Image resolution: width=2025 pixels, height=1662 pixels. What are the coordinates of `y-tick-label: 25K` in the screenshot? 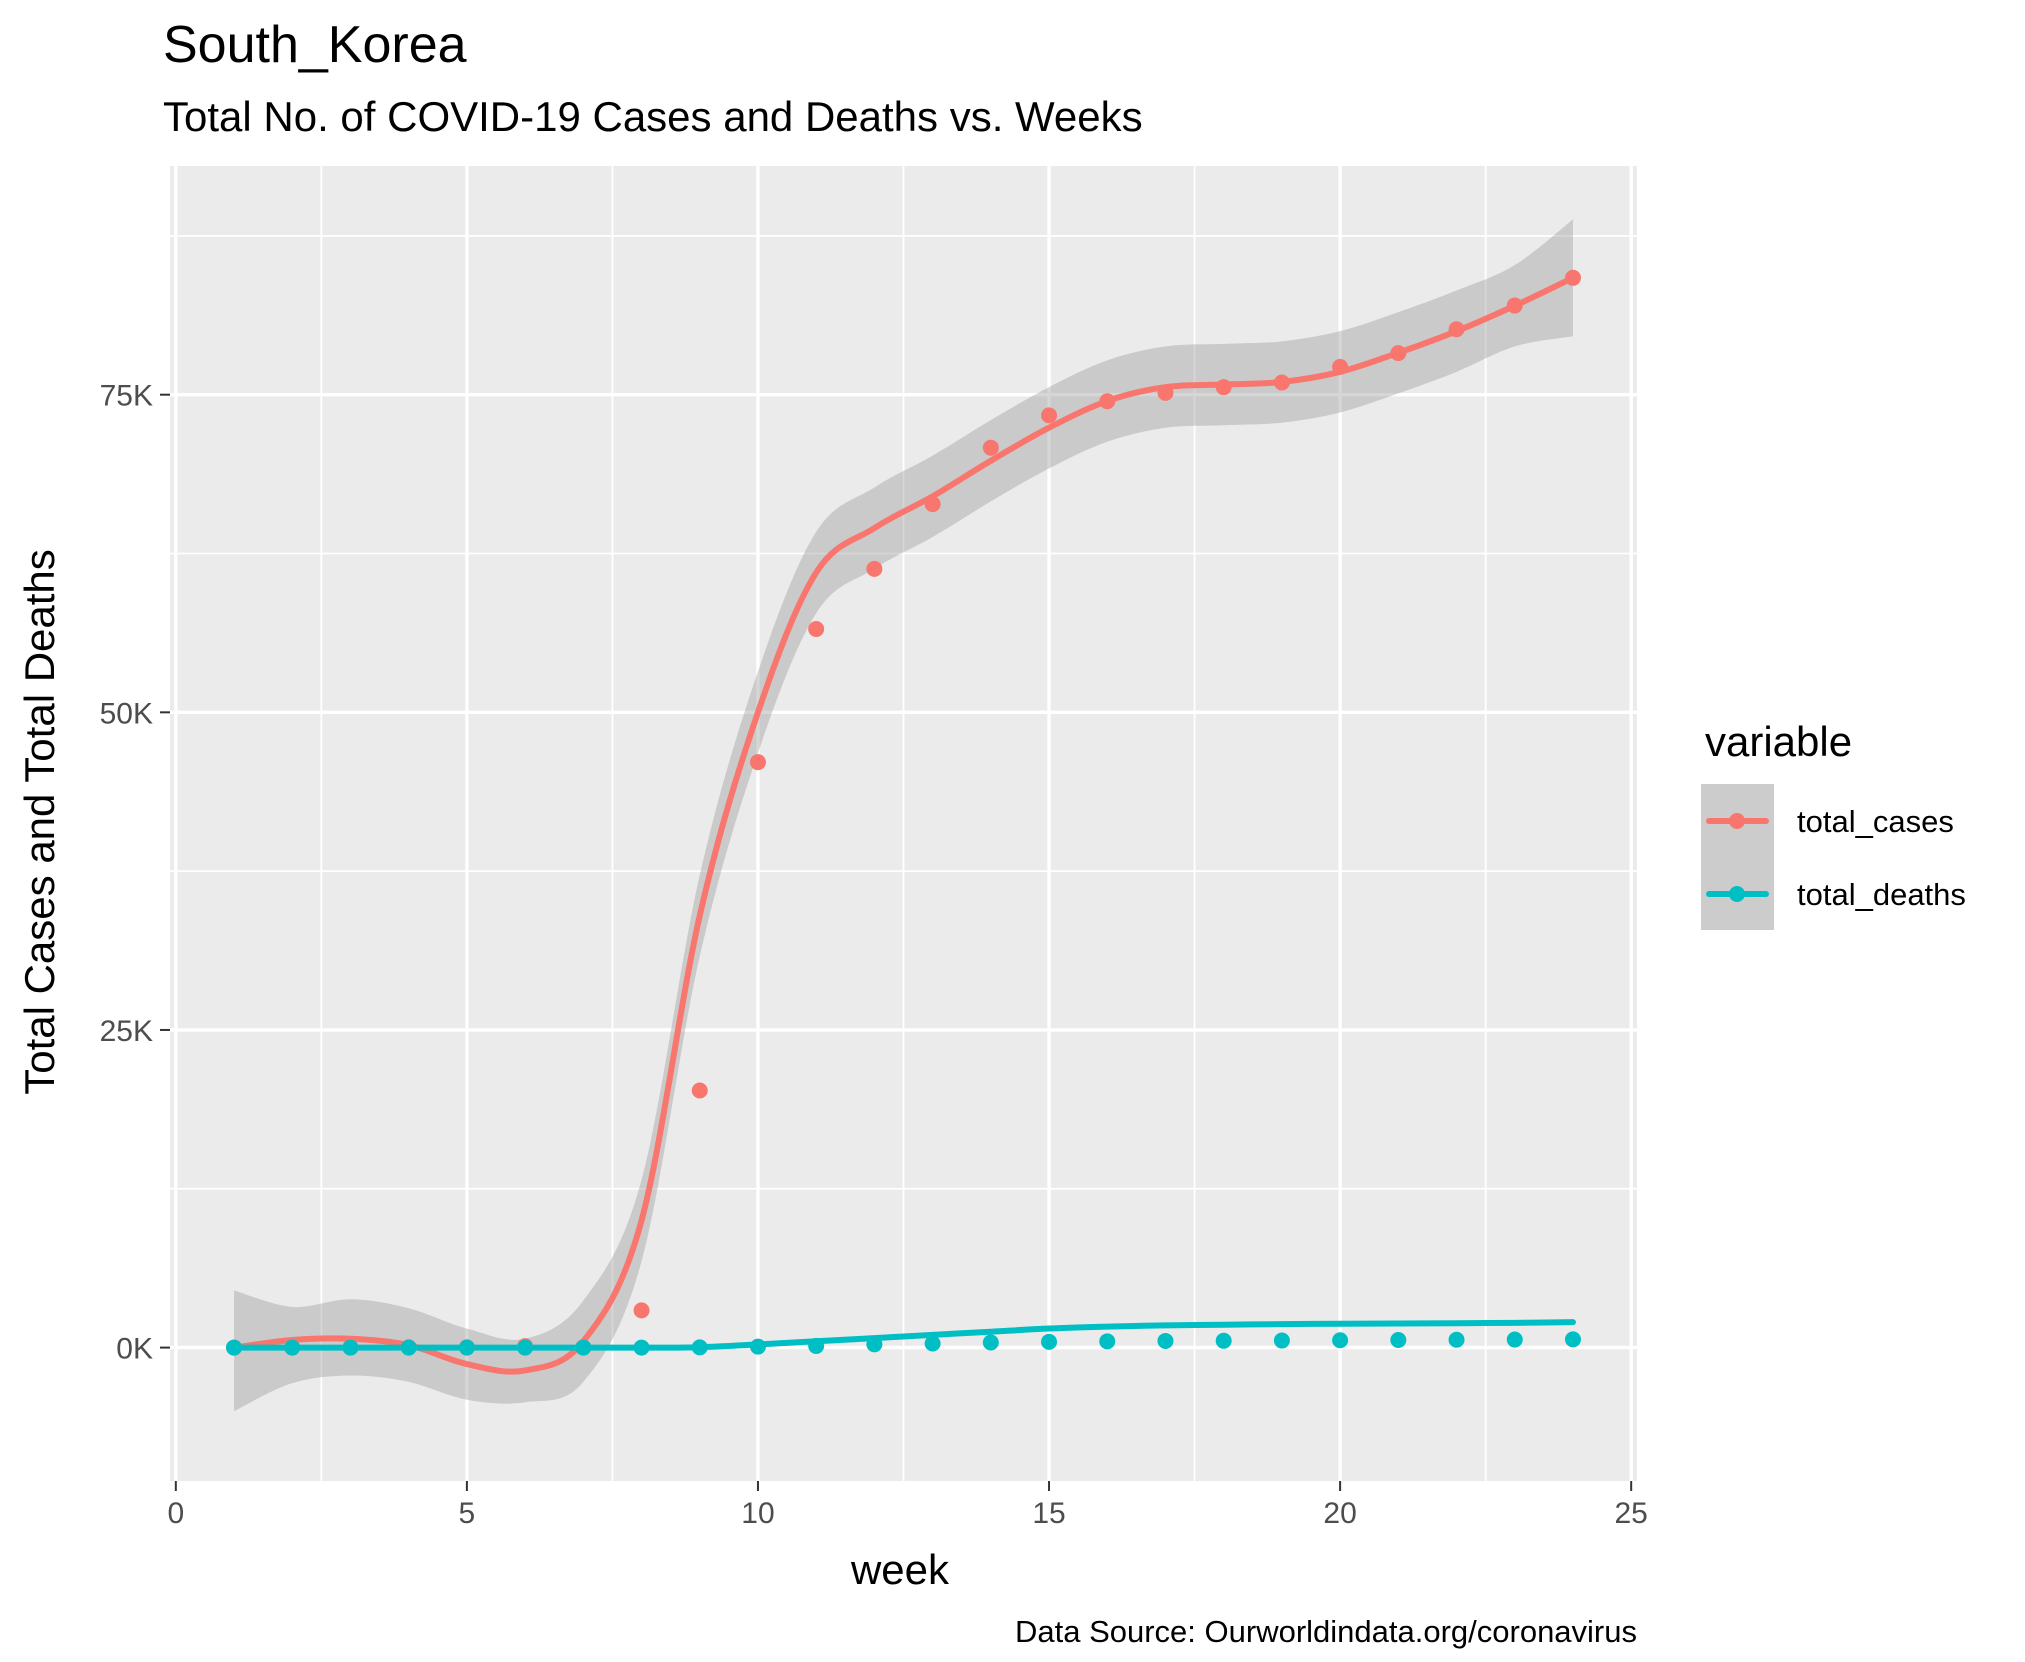 It's located at (126, 1031).